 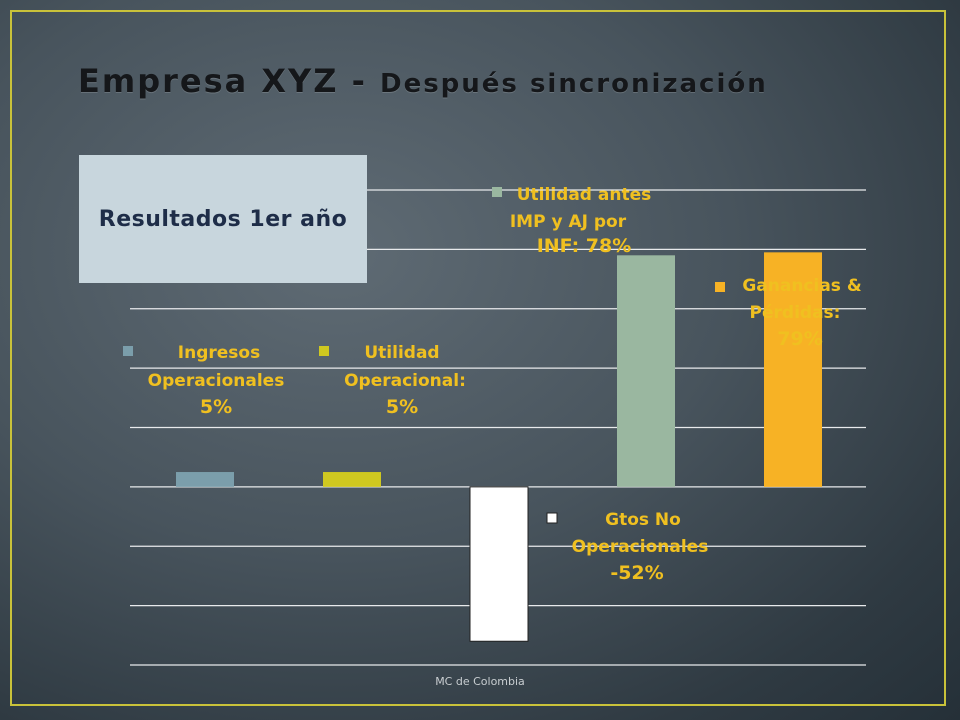 What do you see at coordinates (480, 681) in the screenshot?
I see `footer-text: MC de Colombia` at bounding box center [480, 681].